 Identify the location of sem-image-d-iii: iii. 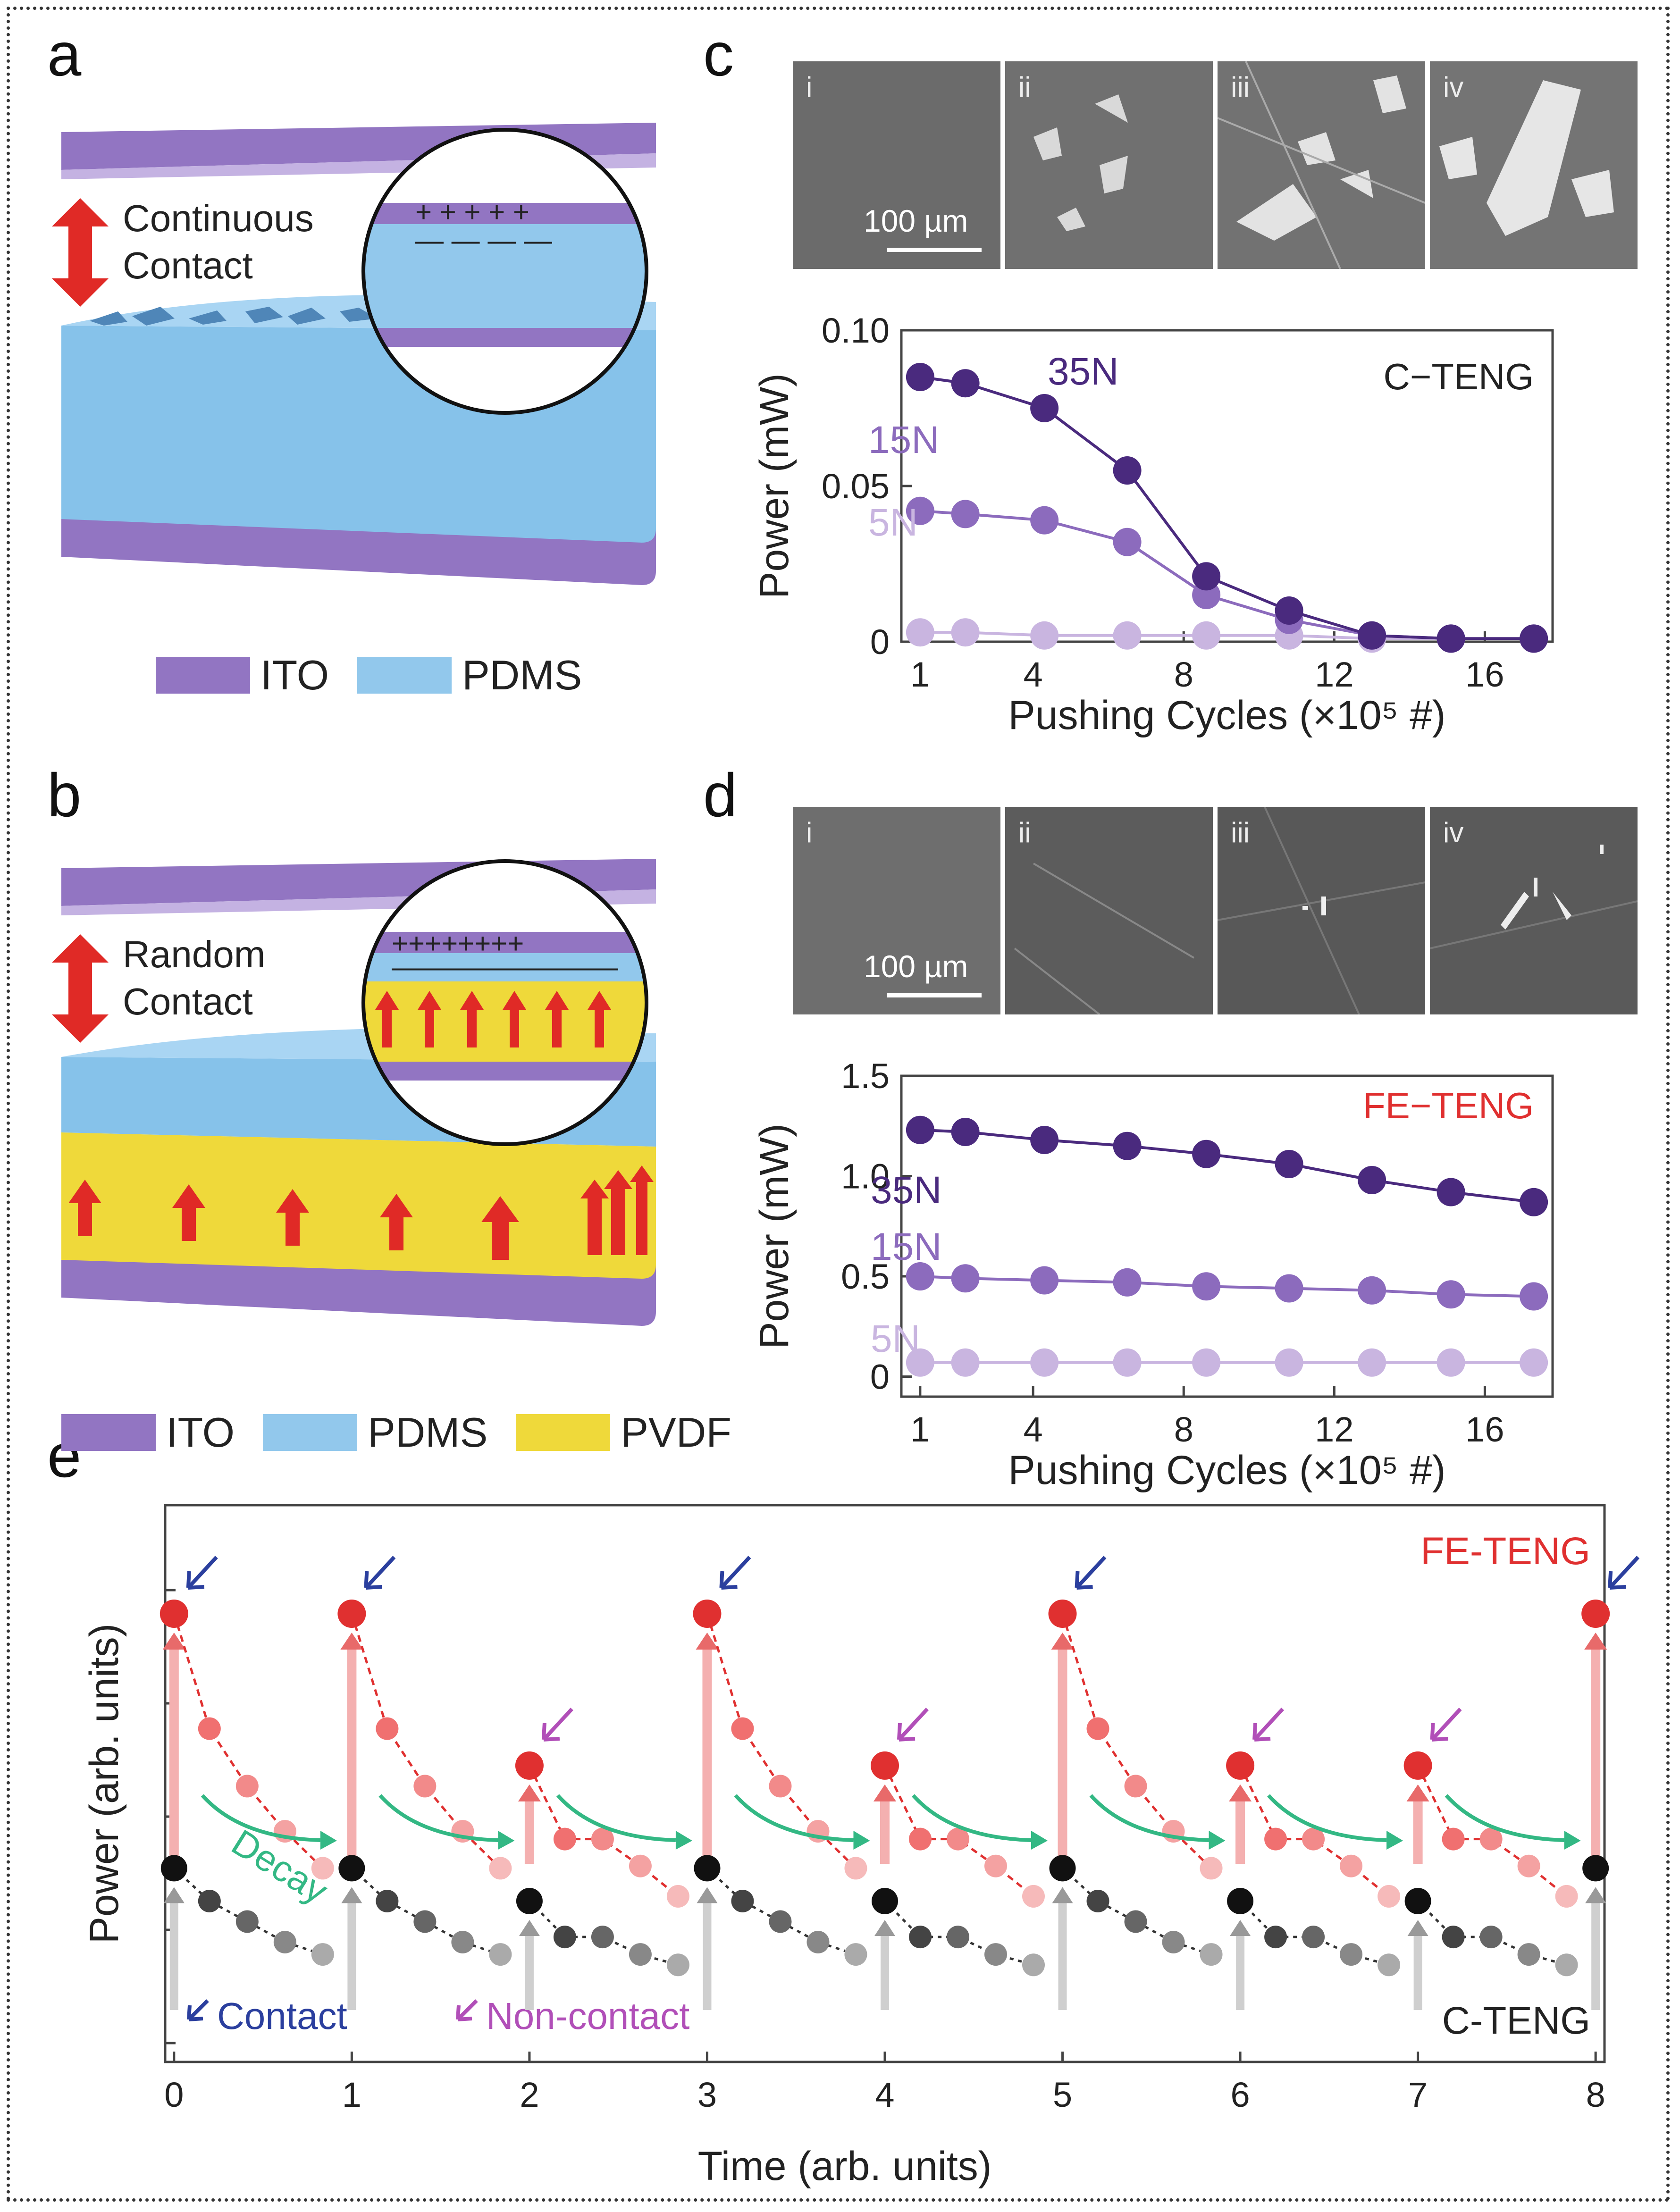
(1321, 911).